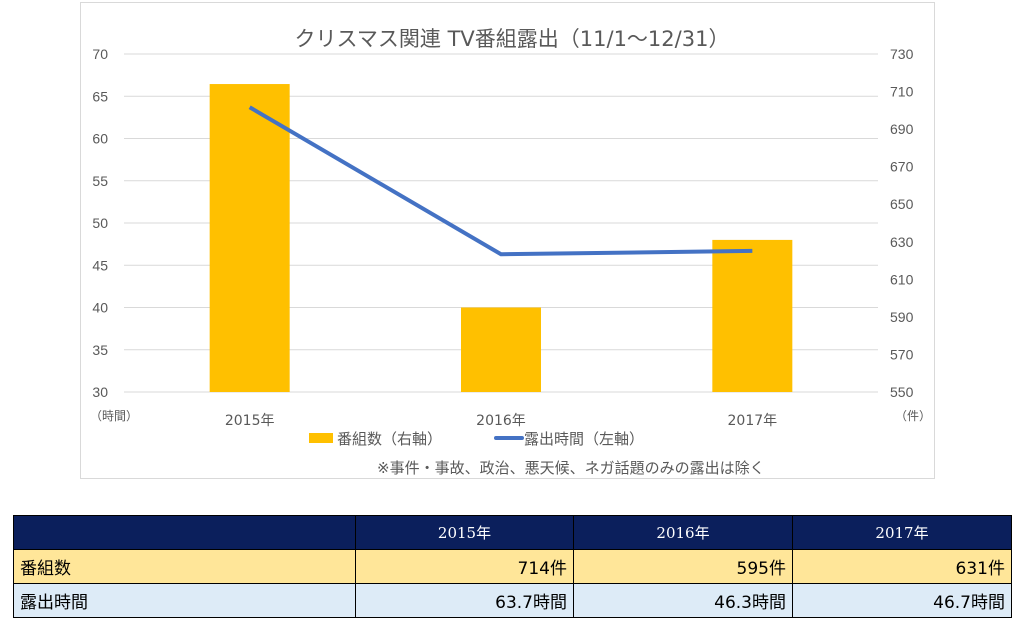 Image resolution: width=1024 pixels, height=631 pixels. I want to click on left-tick-label: 55, so click(100, 181).